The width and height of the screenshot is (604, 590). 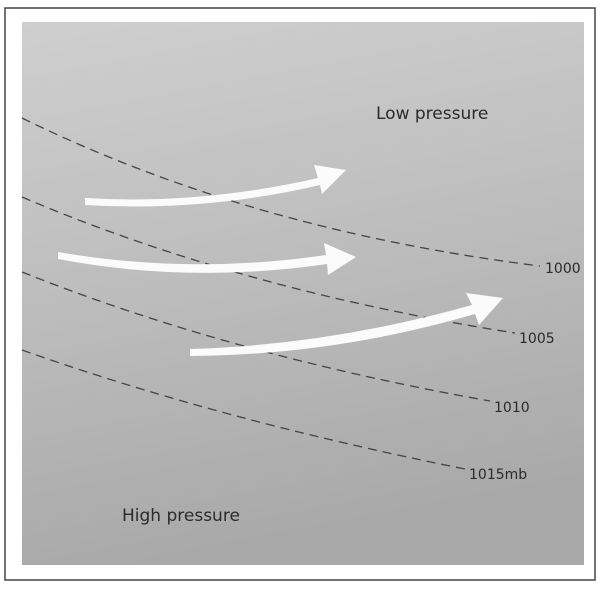 I want to click on isobar-label: 1010, so click(x=512, y=408).